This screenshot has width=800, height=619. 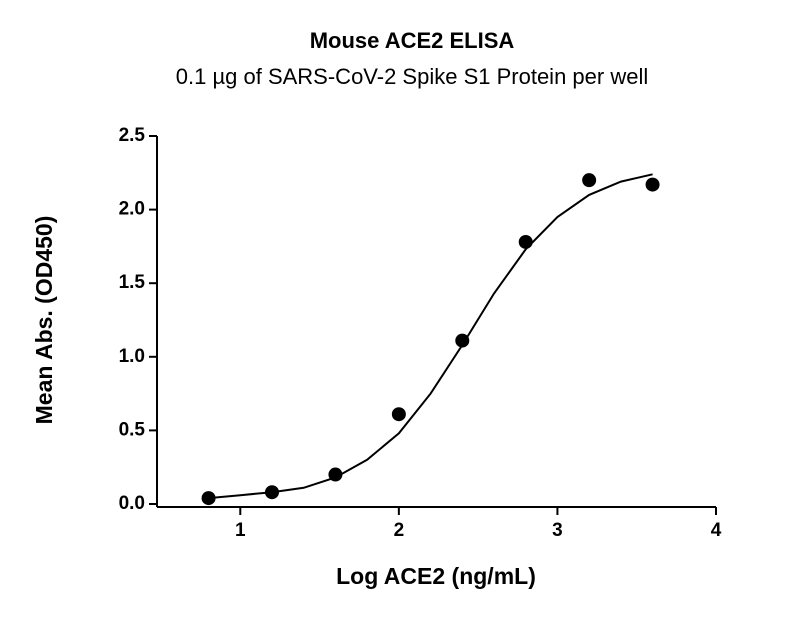 What do you see at coordinates (557, 530) in the screenshot?
I see `x-tick-label: 3` at bounding box center [557, 530].